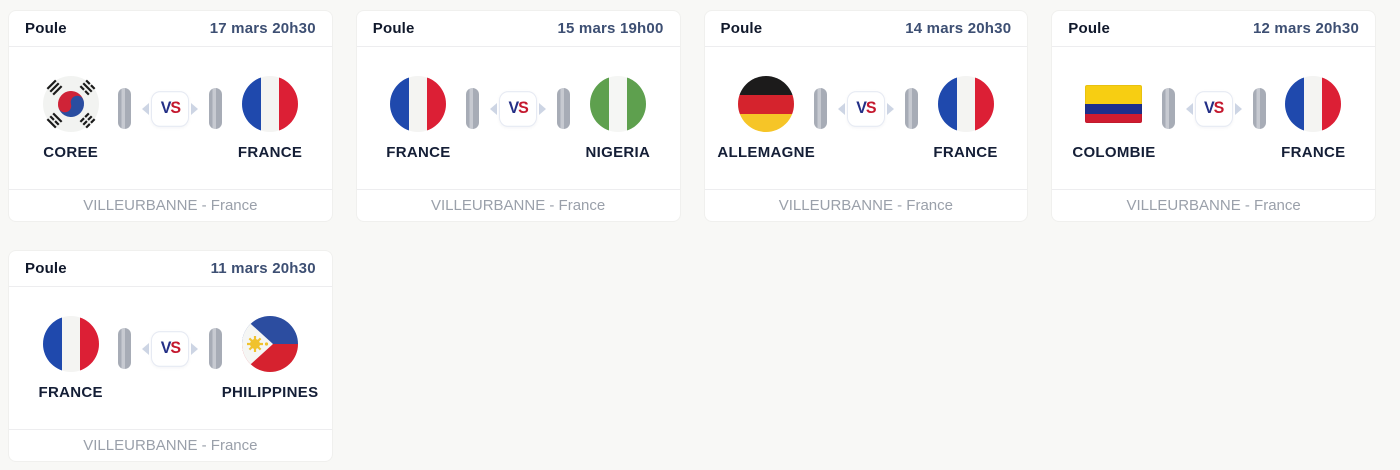 The image size is (1400, 470). What do you see at coordinates (270, 392) in the screenshot?
I see `team-away-name: PHILIPPINES` at bounding box center [270, 392].